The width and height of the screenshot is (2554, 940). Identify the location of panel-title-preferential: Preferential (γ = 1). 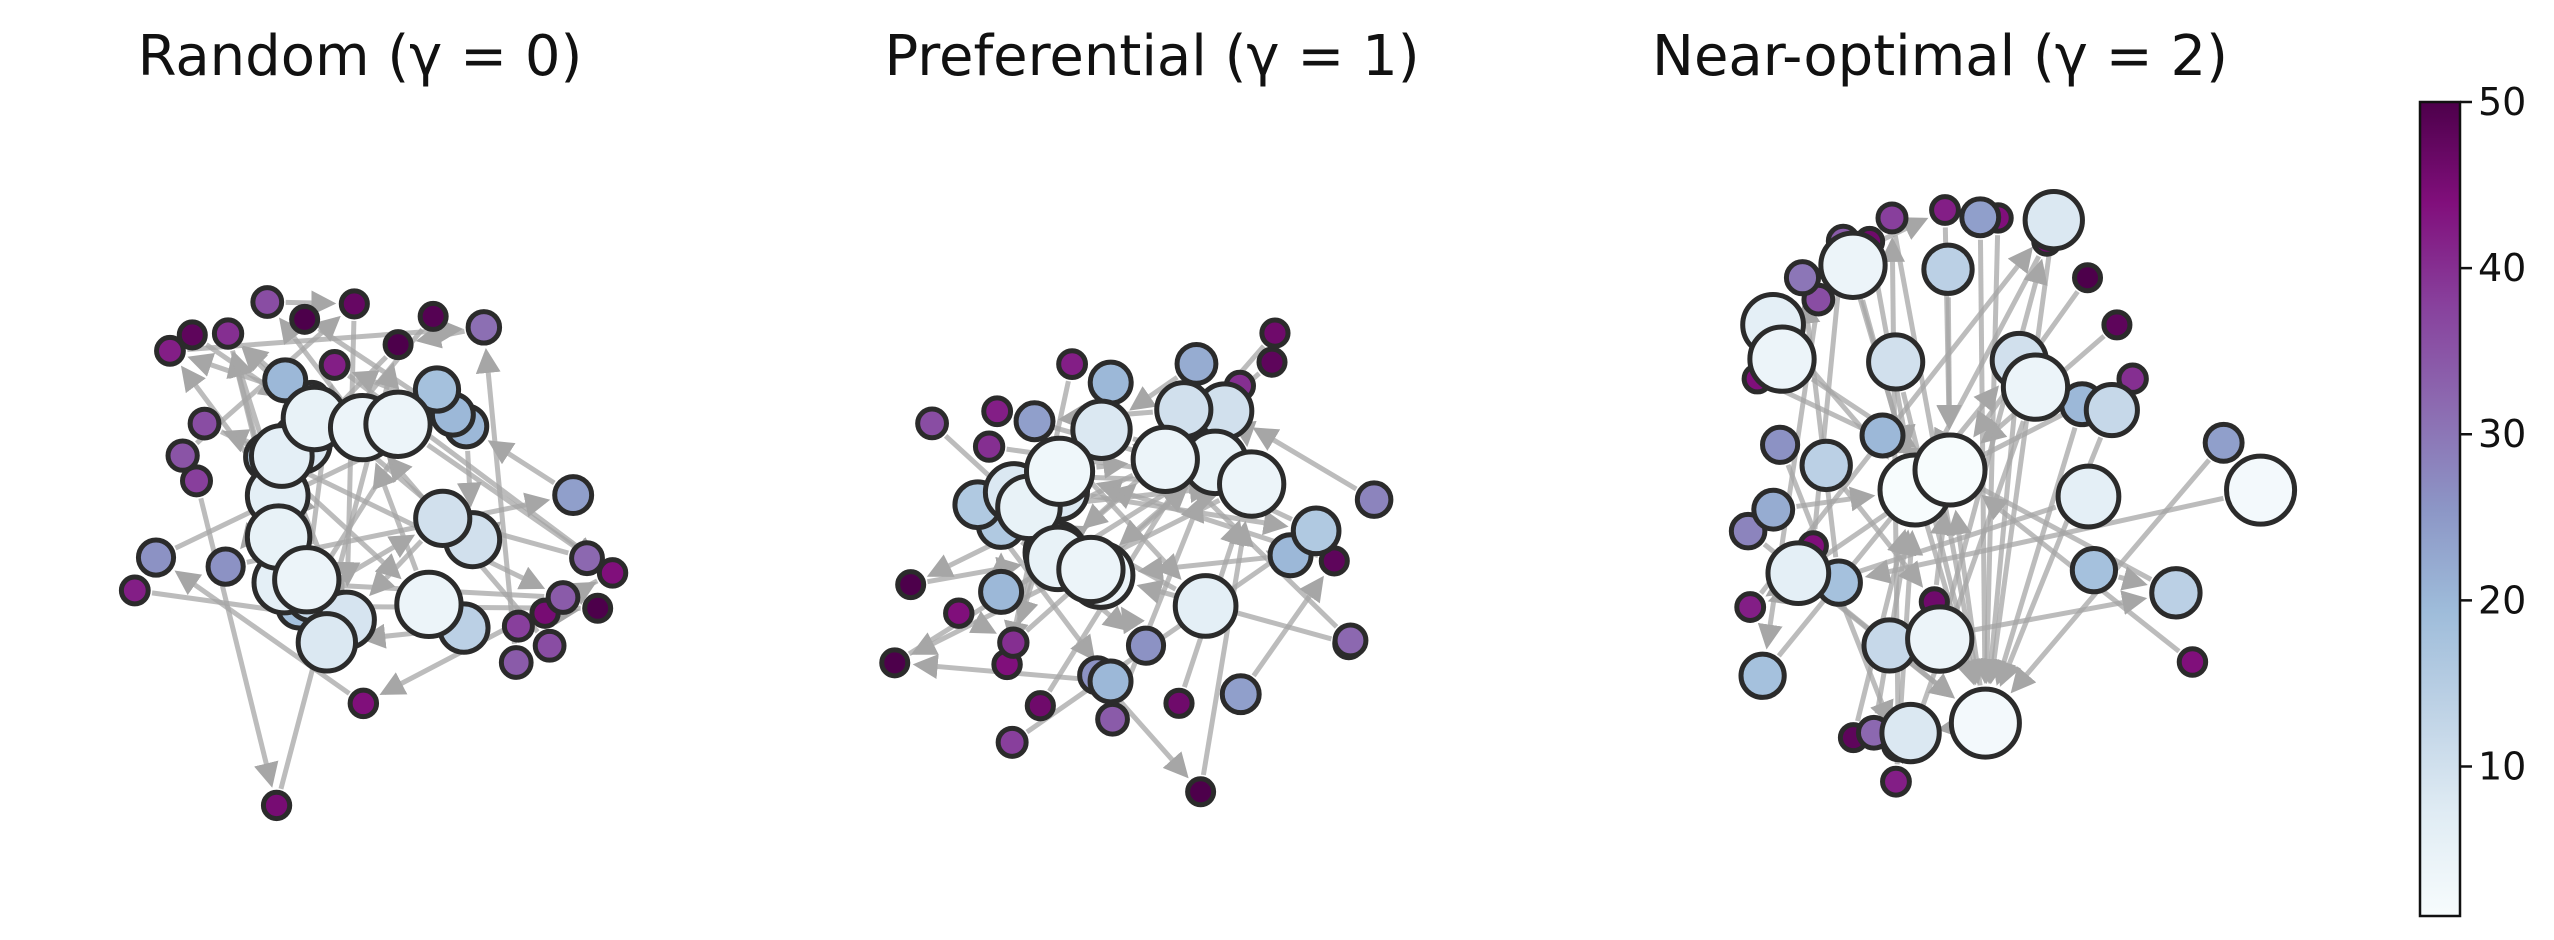
(1151, 56).